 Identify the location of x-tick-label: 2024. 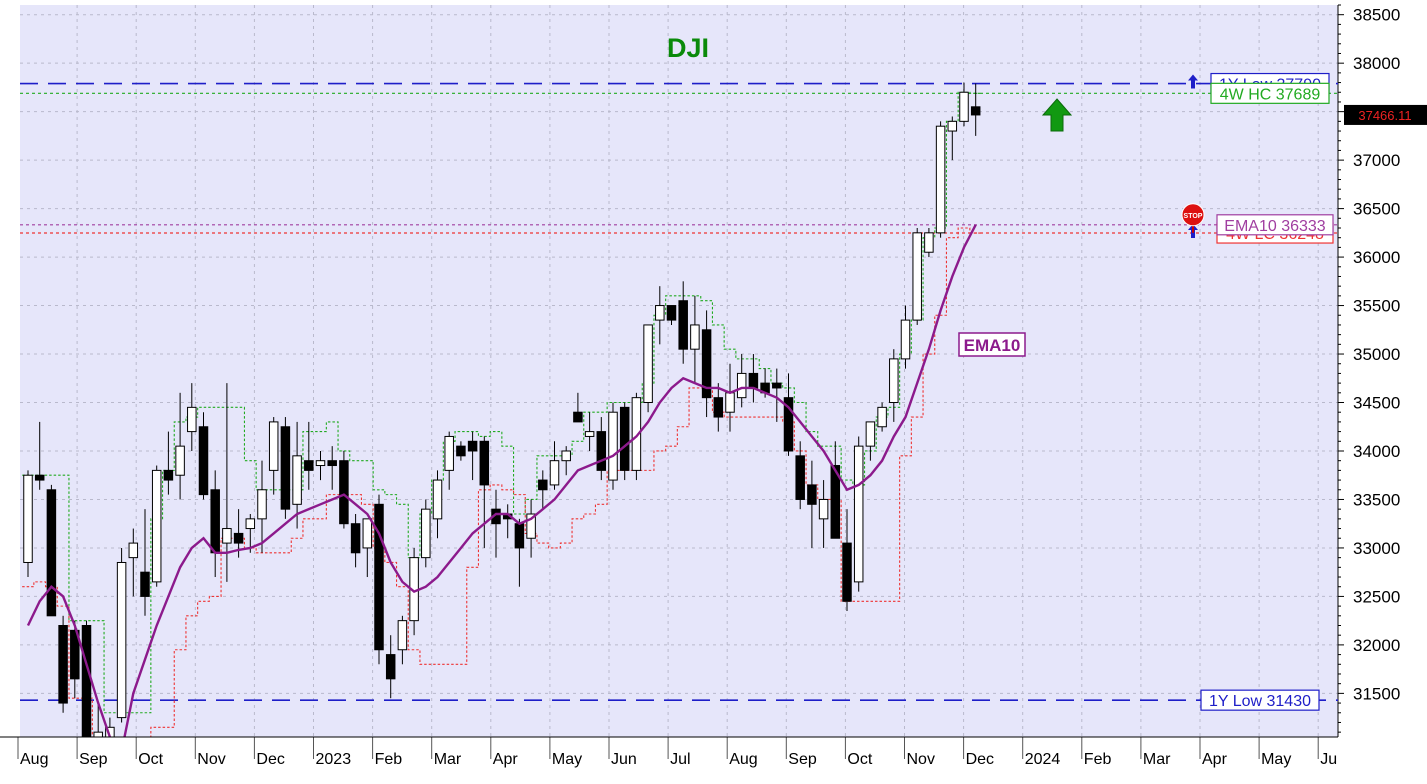
(1043, 759).